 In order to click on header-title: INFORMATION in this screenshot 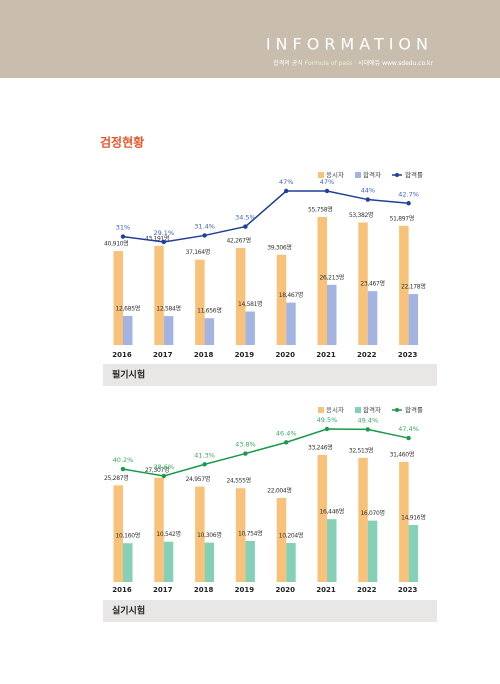, I will do `click(349, 44)`.